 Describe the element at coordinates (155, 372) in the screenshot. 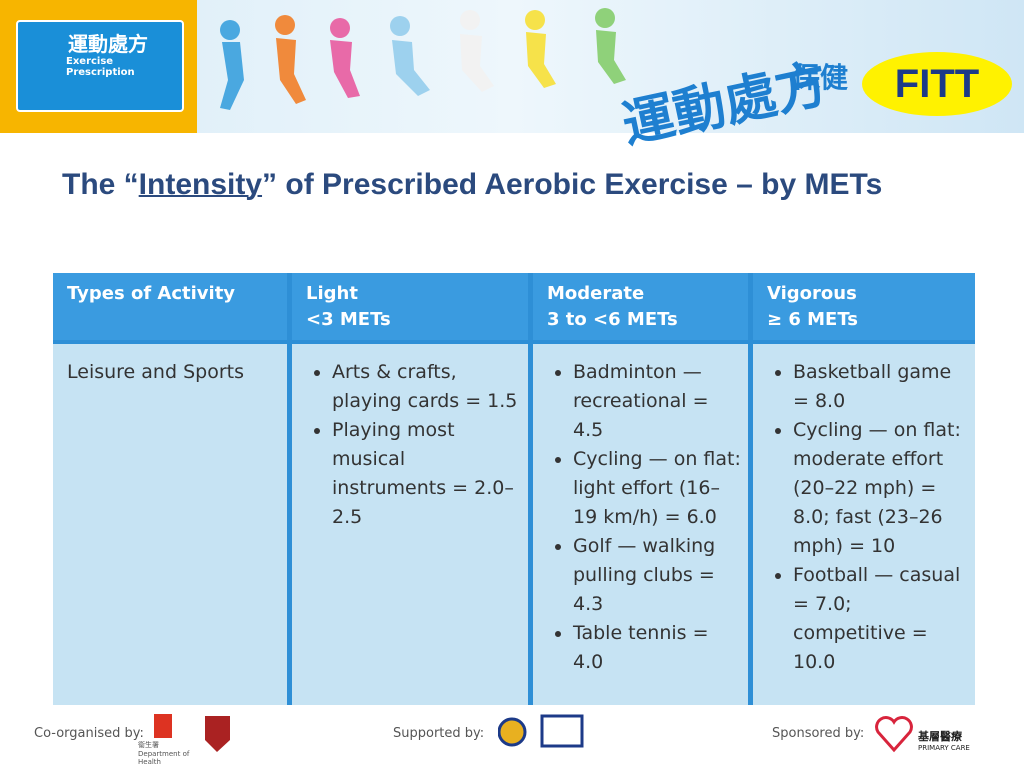

I see `activity-type: Leisure and Sports` at that location.